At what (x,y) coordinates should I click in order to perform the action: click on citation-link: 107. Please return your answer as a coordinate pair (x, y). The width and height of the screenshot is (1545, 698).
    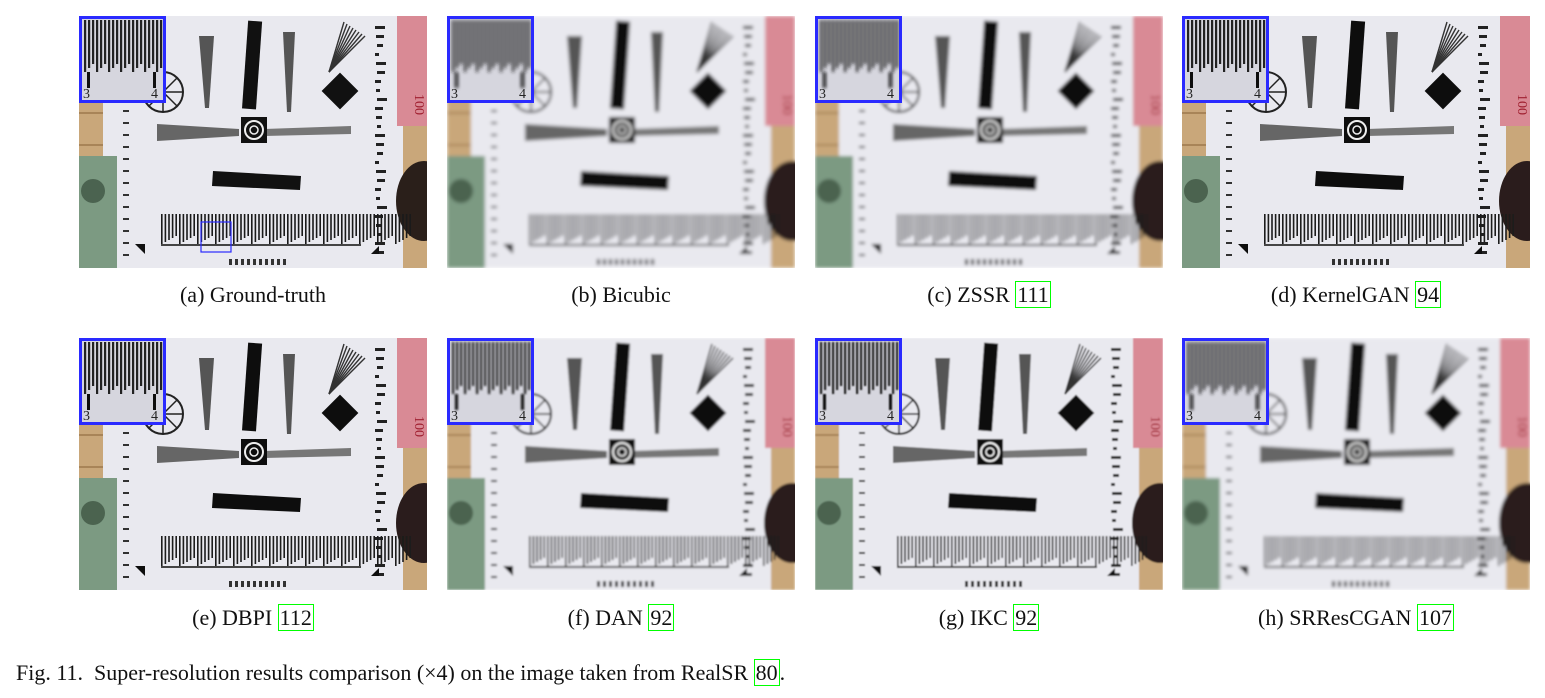
    Looking at the image, I should click on (1435, 617).